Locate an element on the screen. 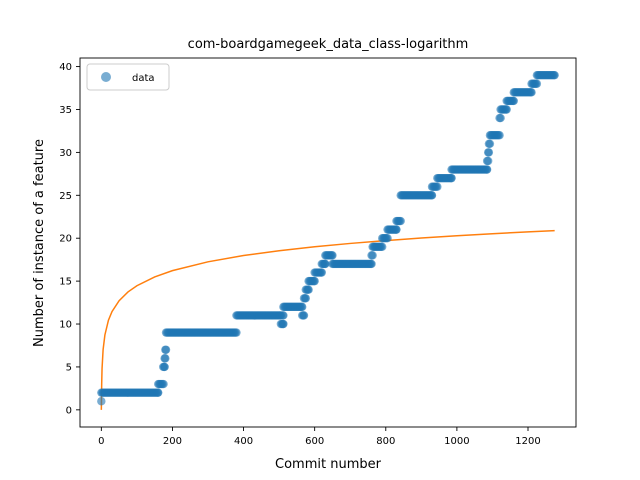 Image resolution: width=640 pixels, height=480 pixels. legend-marker-data is located at coordinates (106, 77).